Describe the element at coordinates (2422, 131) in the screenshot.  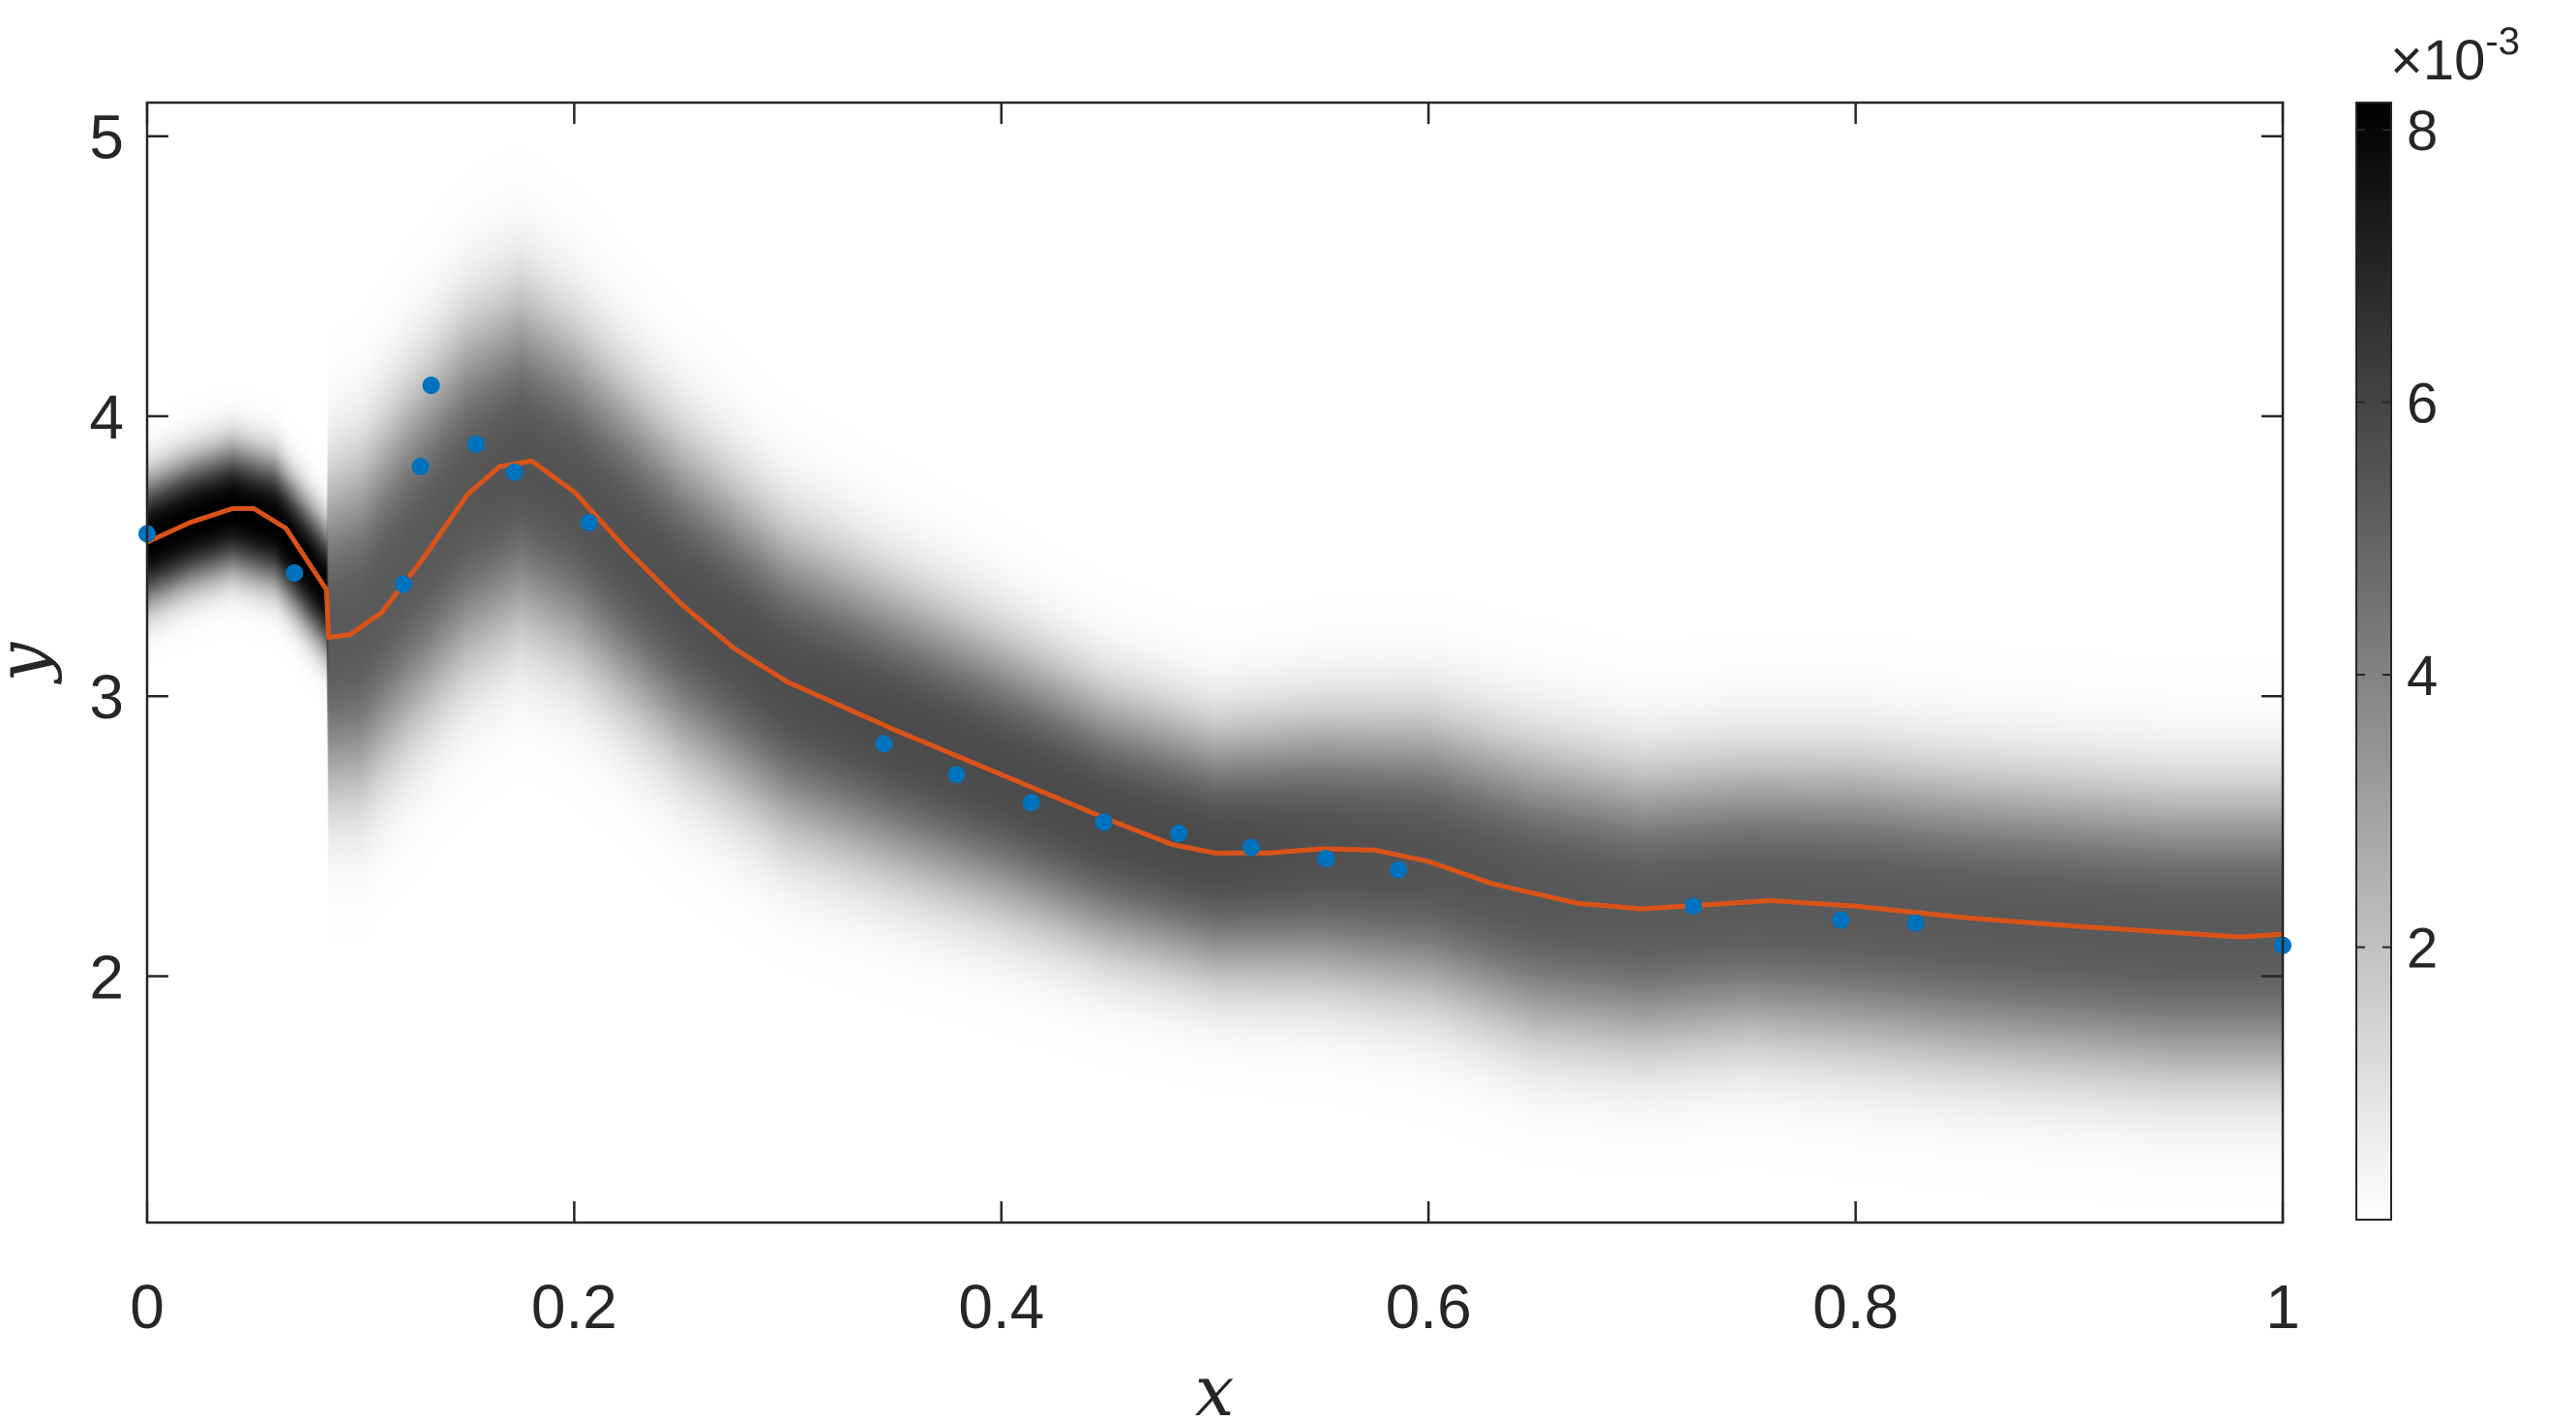
I see `colorbar-tick-label: 8` at that location.